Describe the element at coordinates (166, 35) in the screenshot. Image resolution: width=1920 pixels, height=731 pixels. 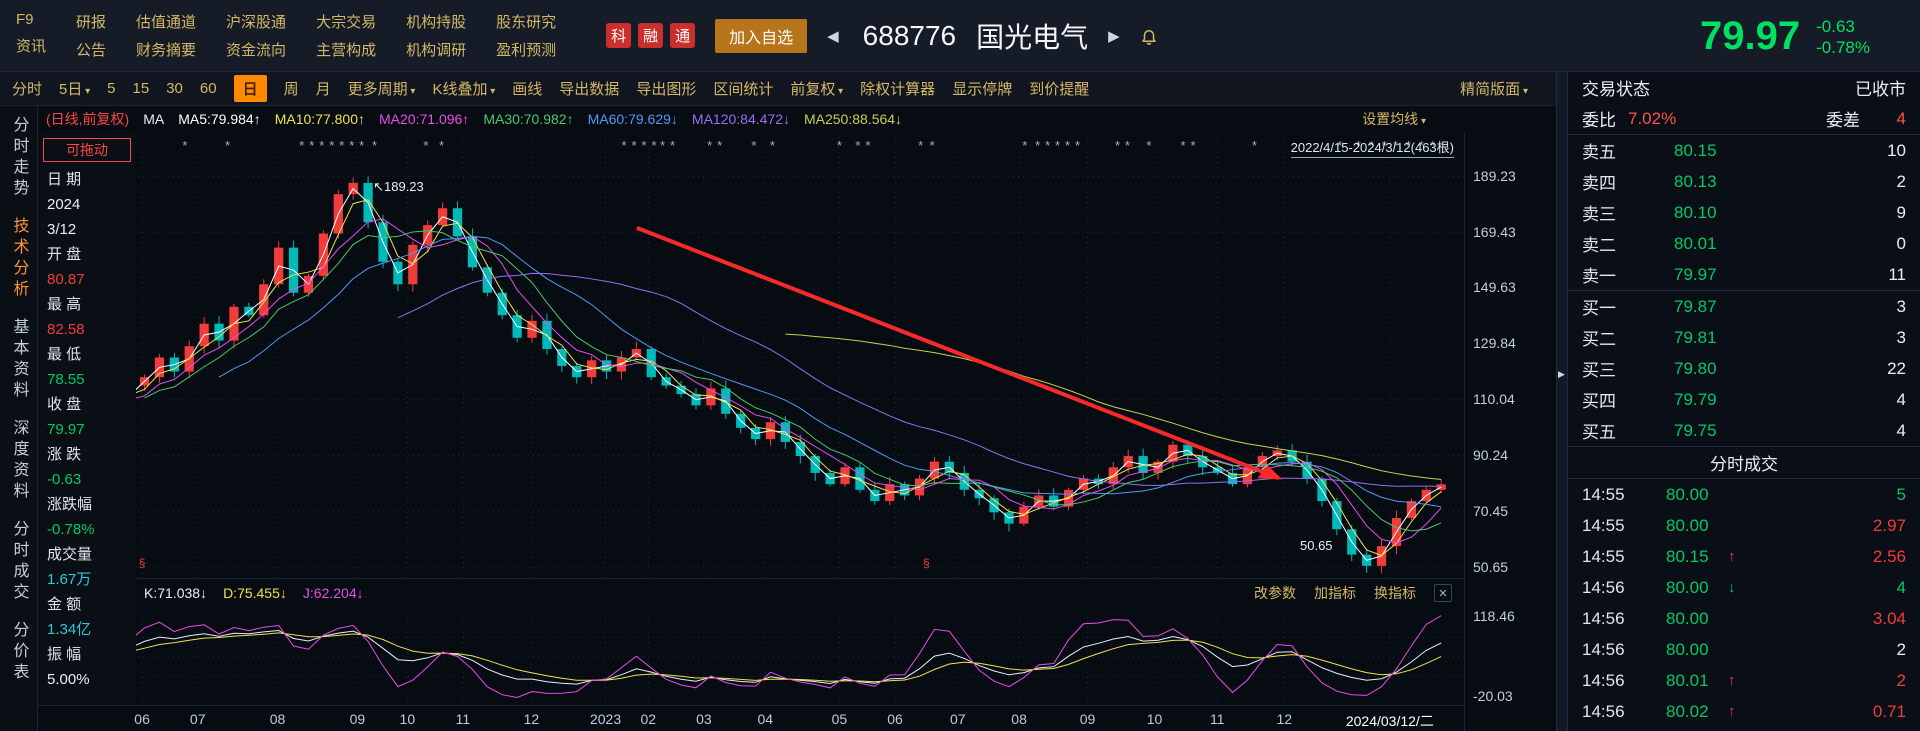
I see `menu-column: 估值通道 财务摘要` at that location.